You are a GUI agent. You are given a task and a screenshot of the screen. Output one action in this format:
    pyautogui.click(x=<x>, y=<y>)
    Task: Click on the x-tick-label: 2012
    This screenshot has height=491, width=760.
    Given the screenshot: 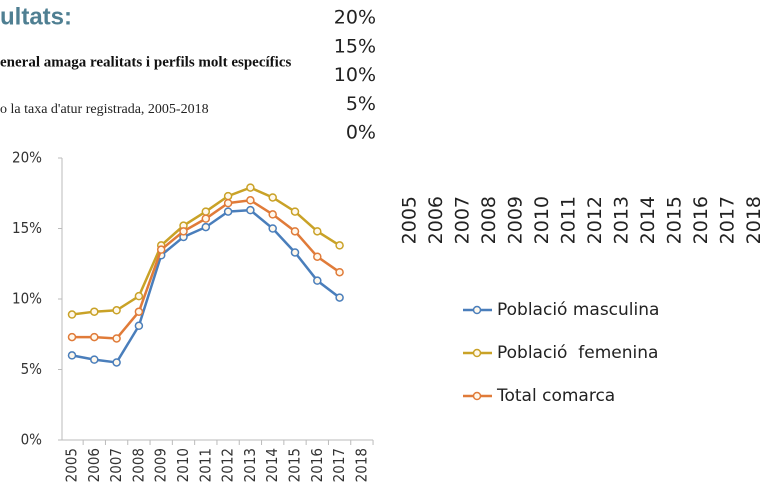 What is the action you would take?
    pyautogui.click(x=228, y=465)
    